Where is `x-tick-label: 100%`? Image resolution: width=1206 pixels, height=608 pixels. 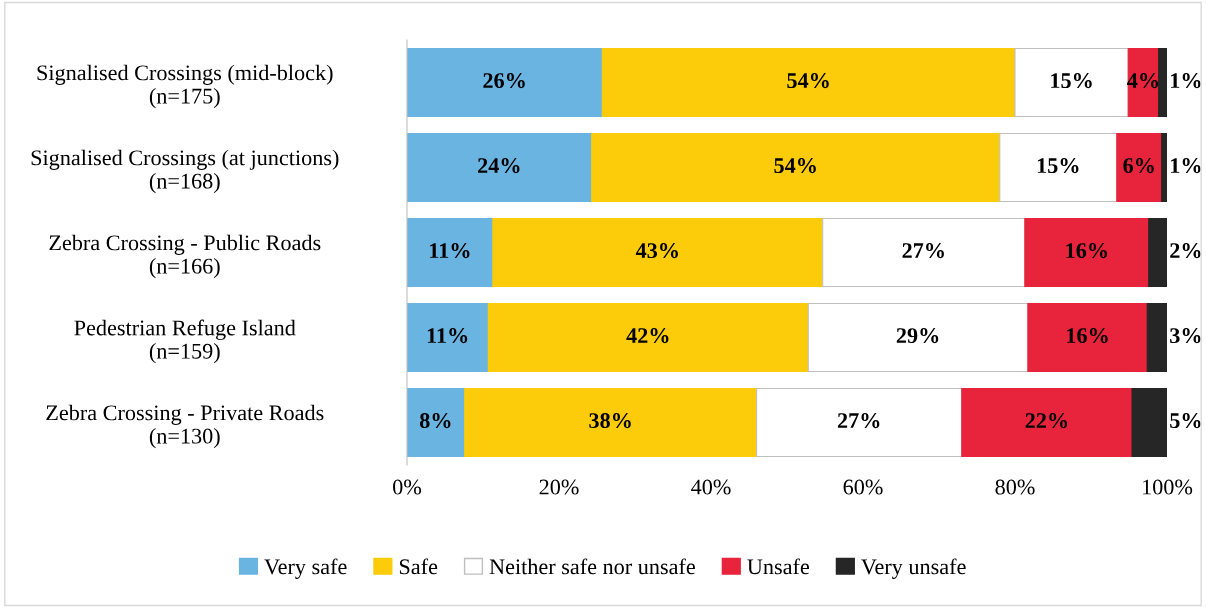
x-tick-label: 100% is located at coordinates (1168, 487).